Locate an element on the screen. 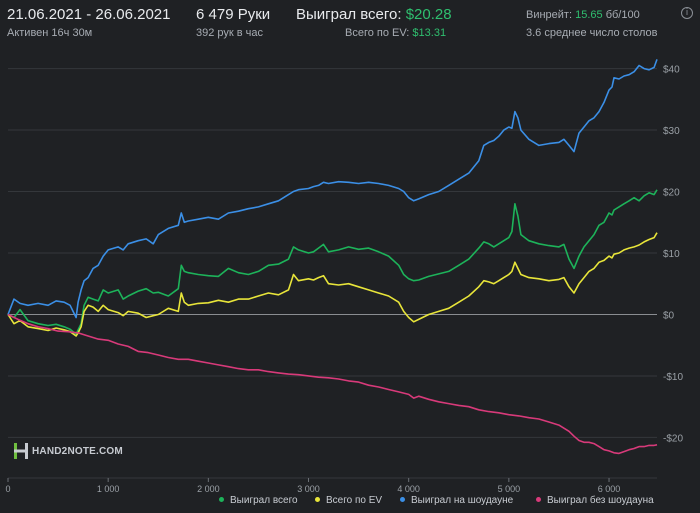 The image size is (700, 513). winrate-unit: бб/100 is located at coordinates (622, 15).